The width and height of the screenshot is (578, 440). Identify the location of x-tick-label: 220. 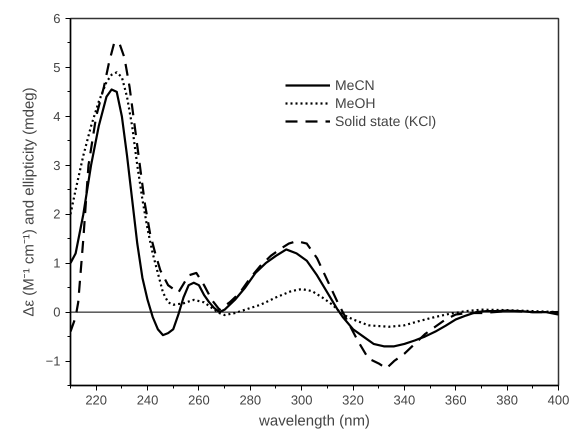
(96, 400).